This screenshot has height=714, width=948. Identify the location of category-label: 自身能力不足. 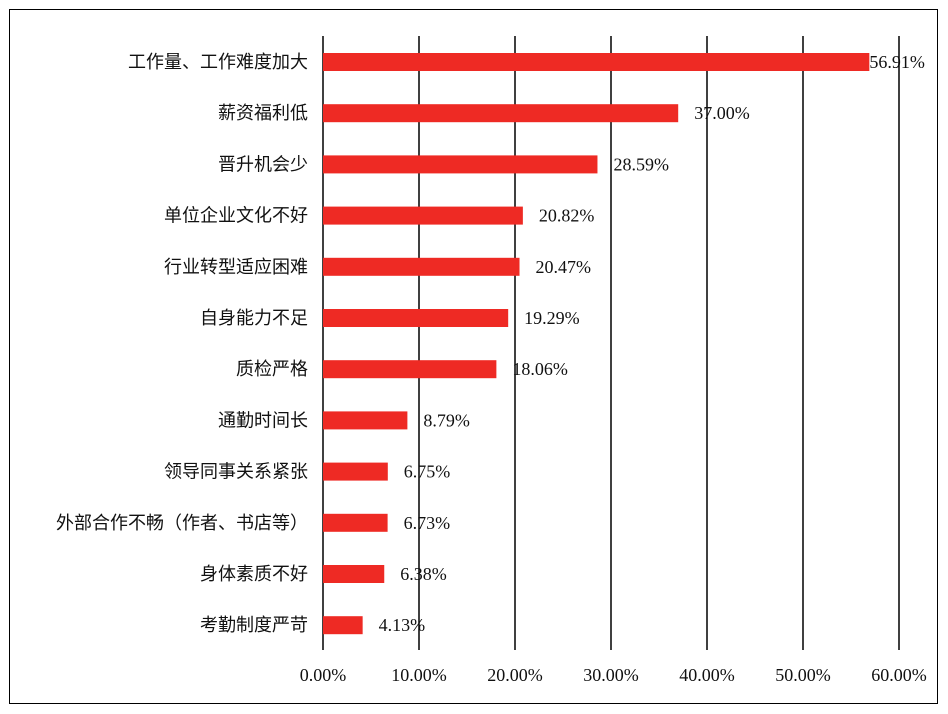
(254, 318).